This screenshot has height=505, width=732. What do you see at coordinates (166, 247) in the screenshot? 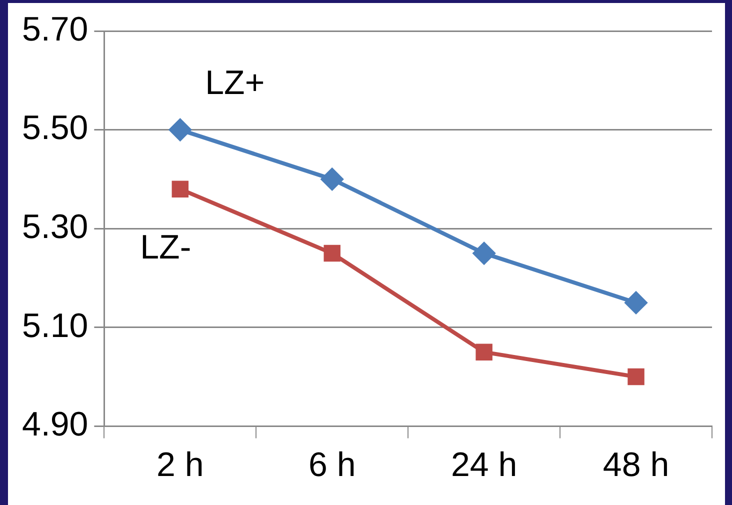
I see `series-label: LZ-` at bounding box center [166, 247].